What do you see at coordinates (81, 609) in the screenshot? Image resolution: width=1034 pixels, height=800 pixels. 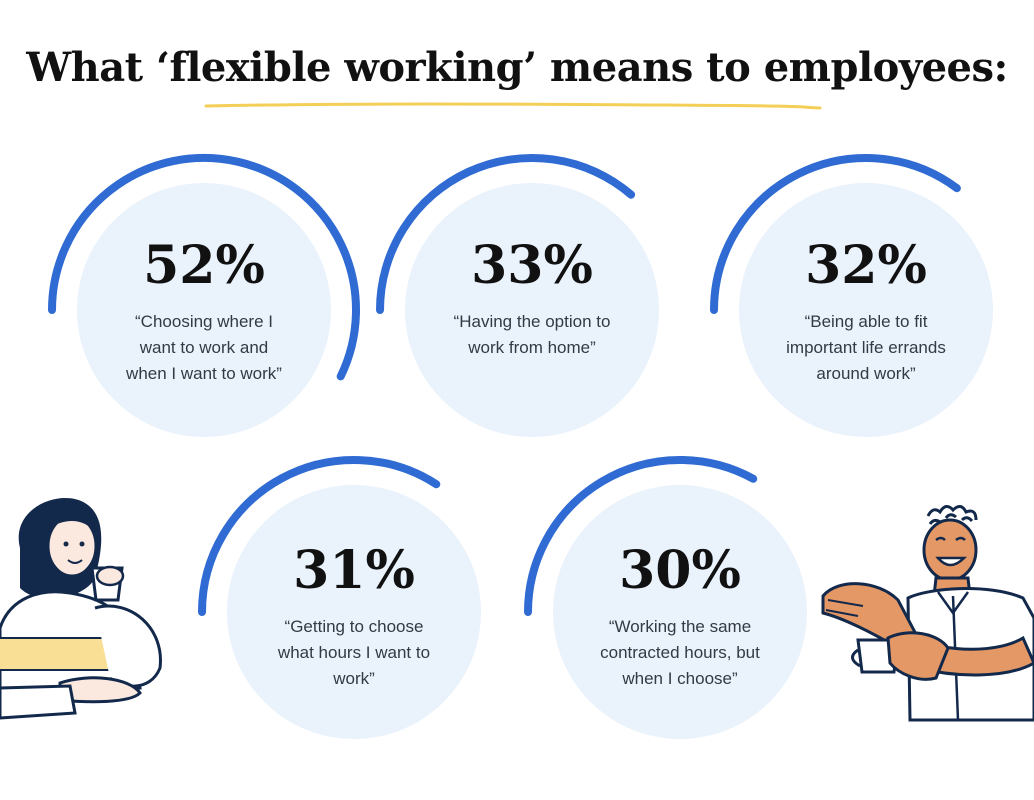 I see `woman-drinking-icon` at bounding box center [81, 609].